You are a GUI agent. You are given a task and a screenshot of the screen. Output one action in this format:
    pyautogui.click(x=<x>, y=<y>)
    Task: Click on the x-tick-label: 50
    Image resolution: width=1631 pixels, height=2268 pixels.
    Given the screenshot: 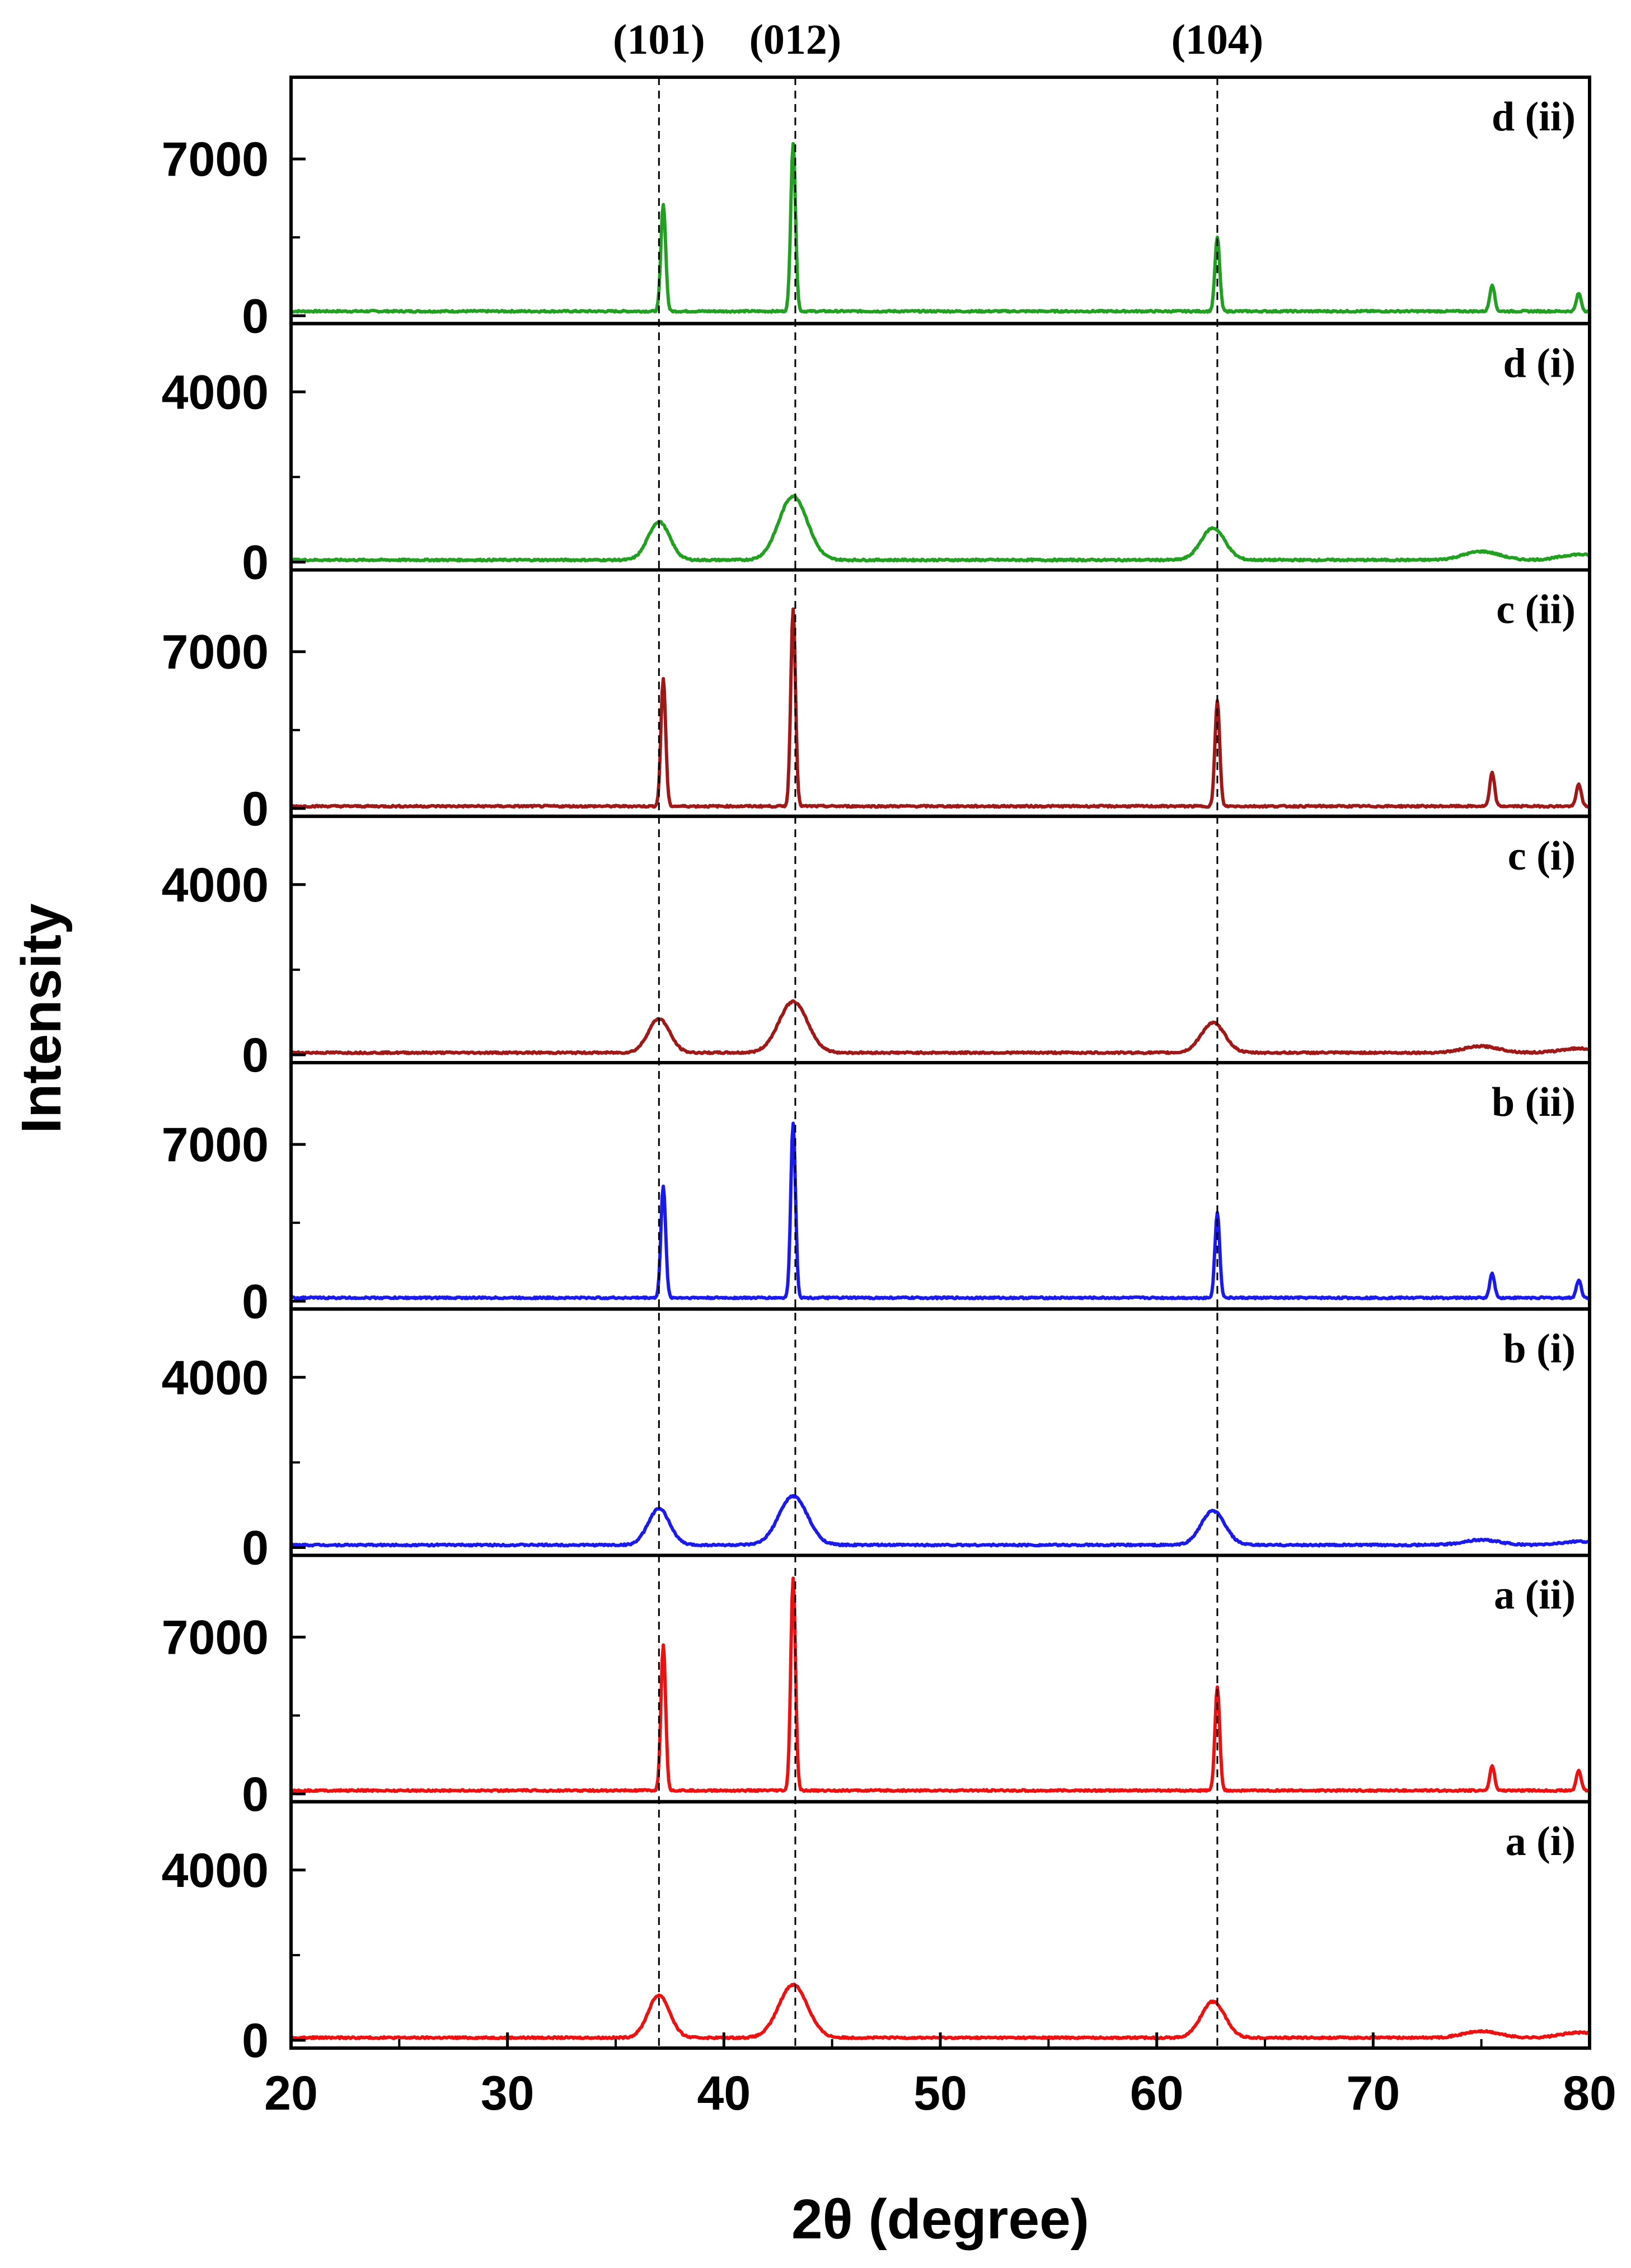 What is the action you would take?
    pyautogui.click(x=940, y=2093)
    